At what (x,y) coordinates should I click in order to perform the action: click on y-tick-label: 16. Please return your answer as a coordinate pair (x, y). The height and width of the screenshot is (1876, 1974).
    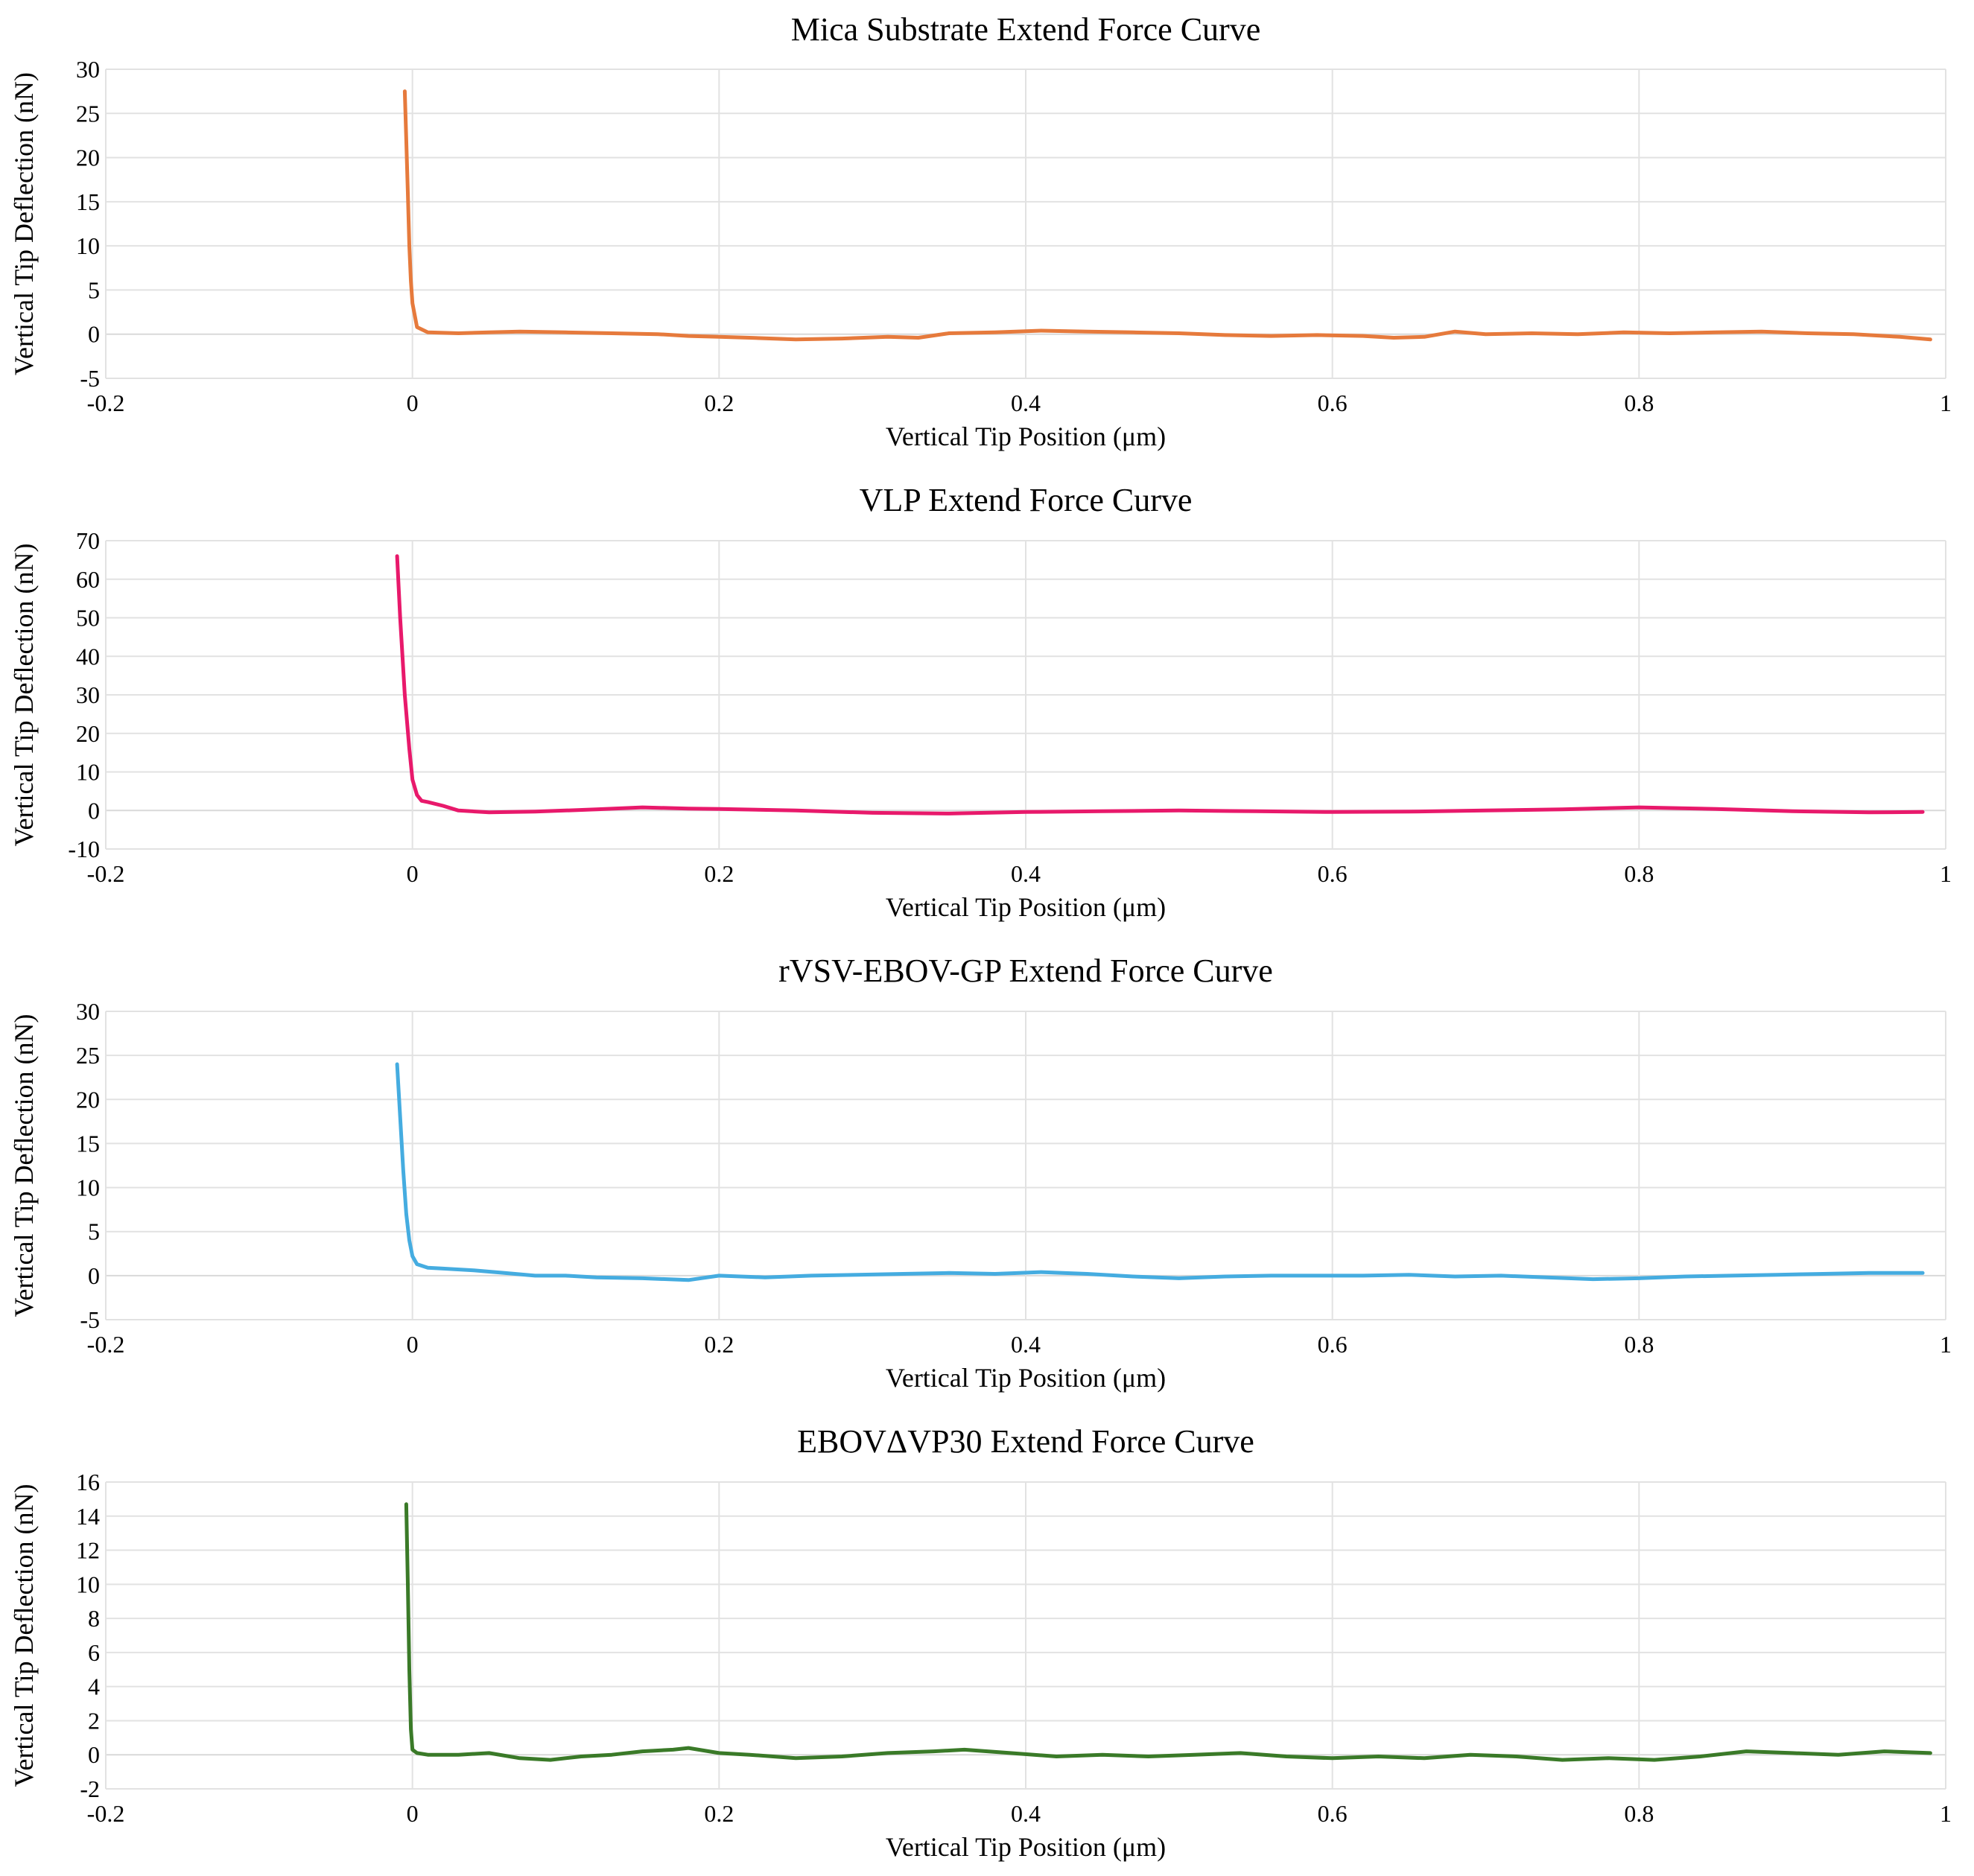
    Looking at the image, I should click on (88, 1482).